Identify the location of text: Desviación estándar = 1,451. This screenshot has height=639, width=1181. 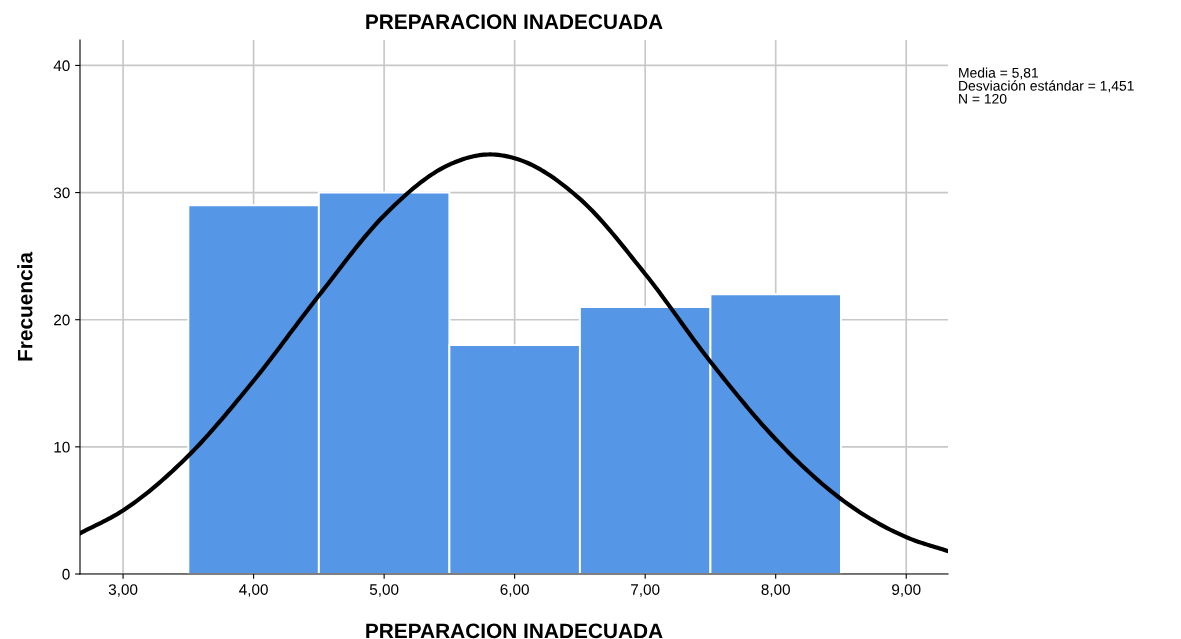
(1046, 86).